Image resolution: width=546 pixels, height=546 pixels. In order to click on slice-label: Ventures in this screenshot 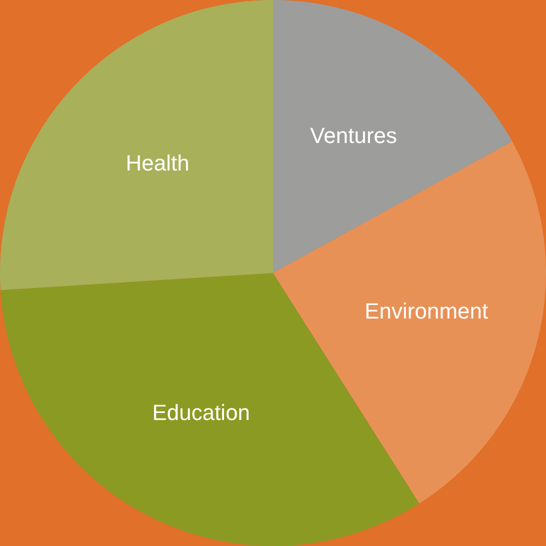, I will do `click(354, 135)`.